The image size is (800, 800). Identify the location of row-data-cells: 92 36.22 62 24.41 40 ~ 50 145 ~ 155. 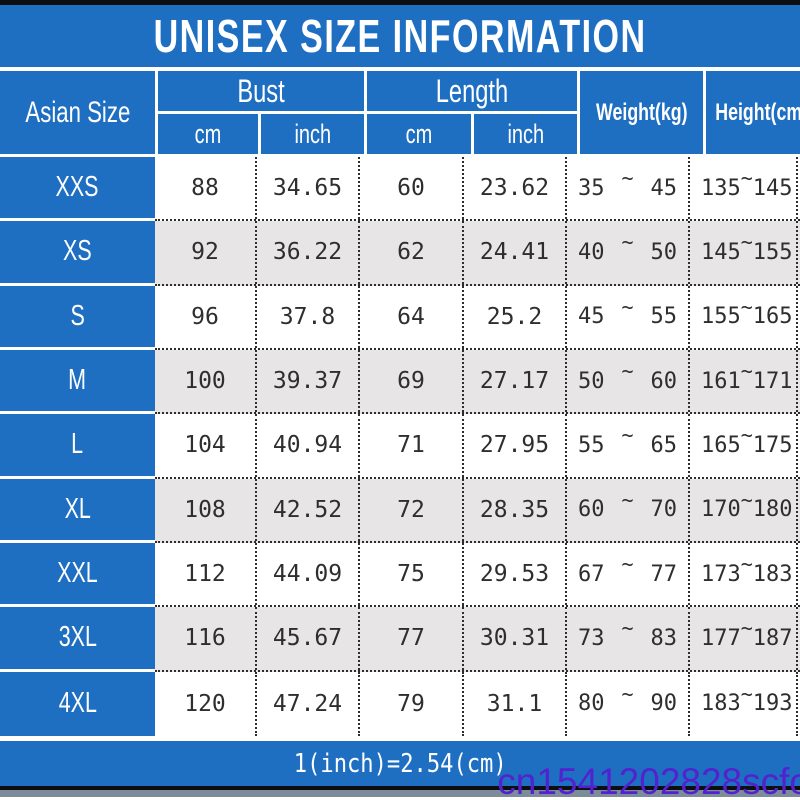
(477, 253).